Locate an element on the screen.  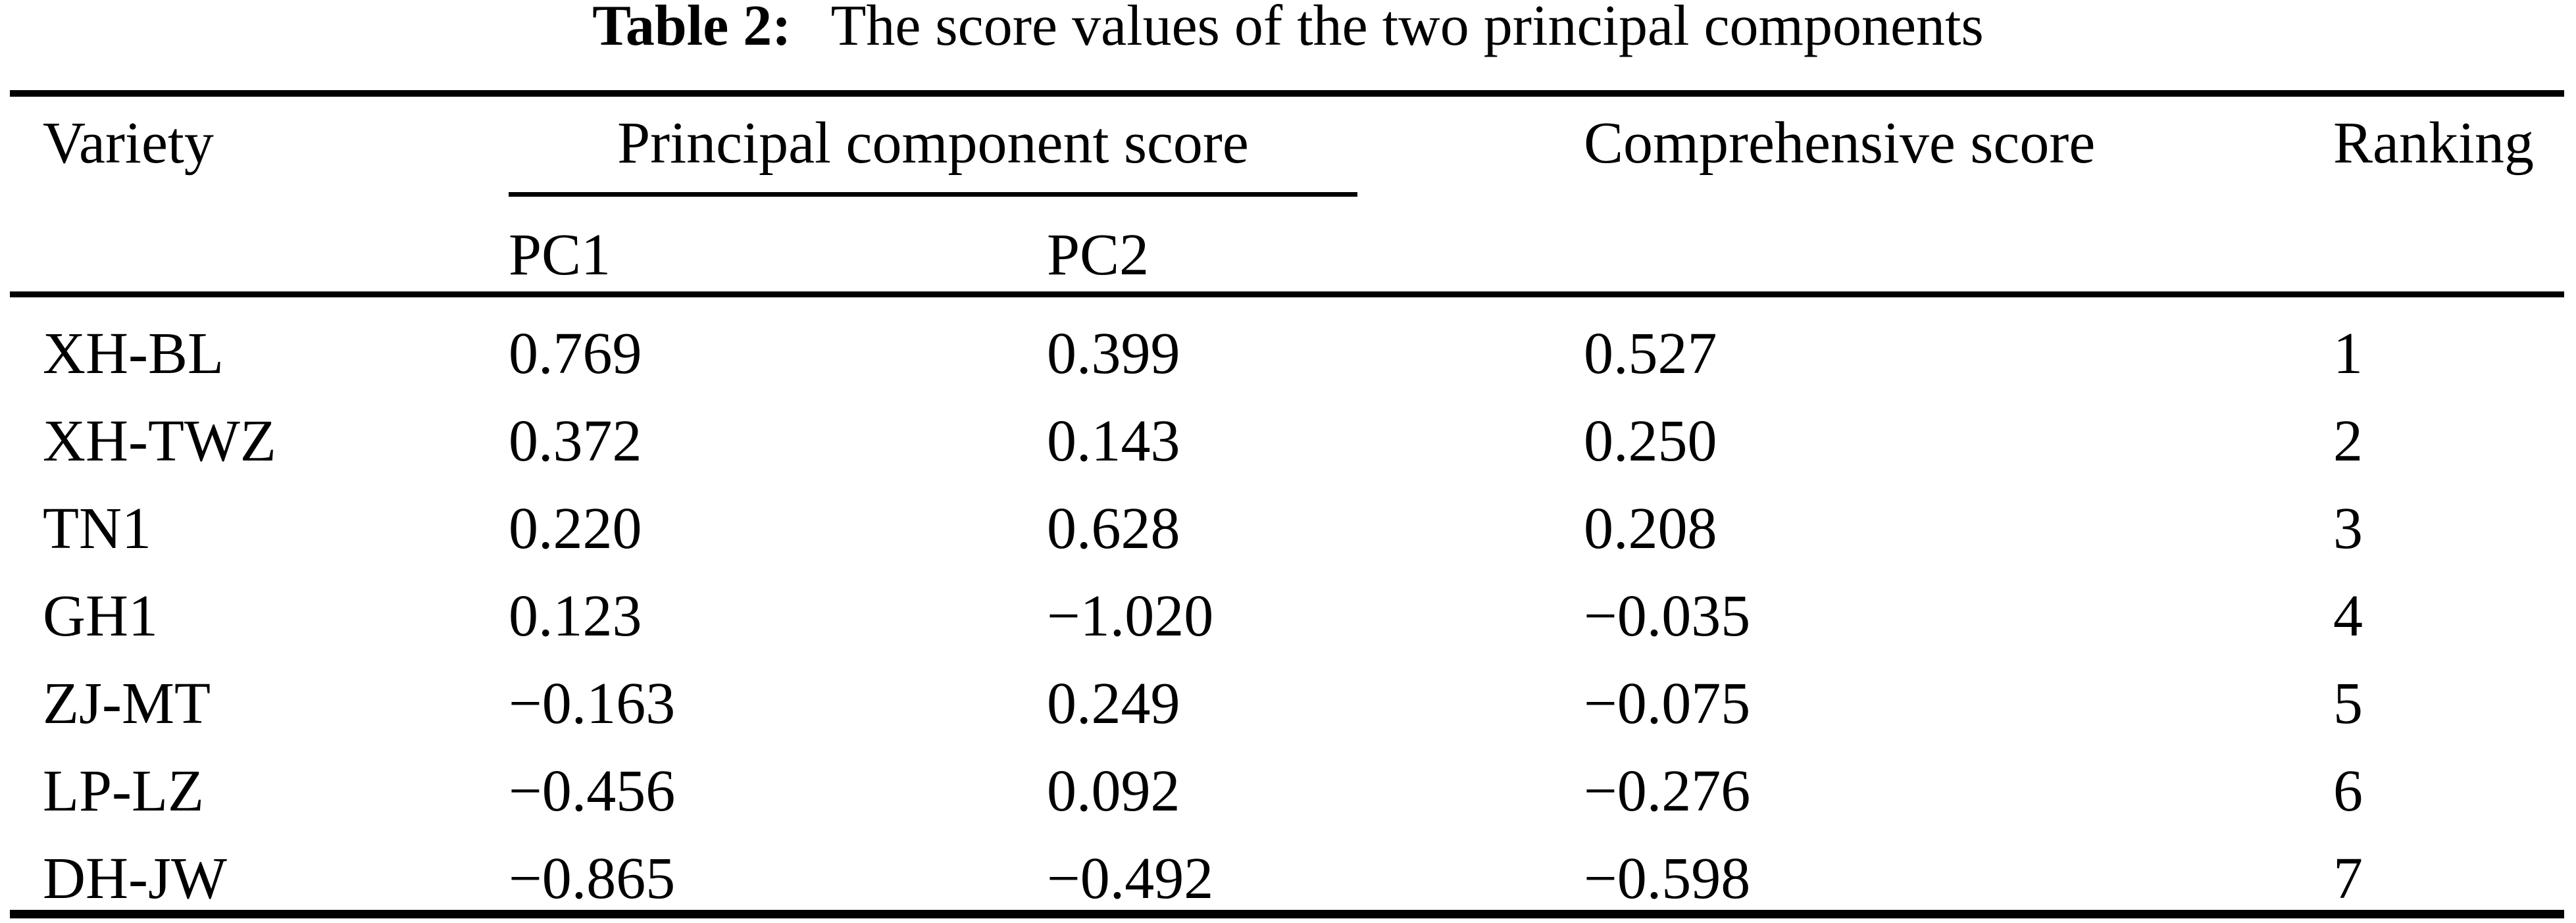
pc1-value: 0.372 is located at coordinates (575, 442).